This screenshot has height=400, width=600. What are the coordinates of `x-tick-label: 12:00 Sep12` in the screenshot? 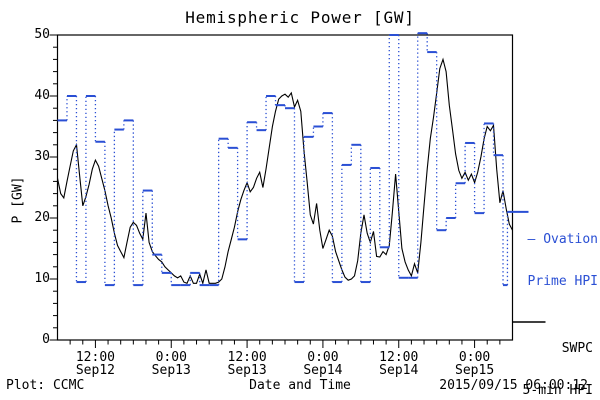 It's located at (95, 364).